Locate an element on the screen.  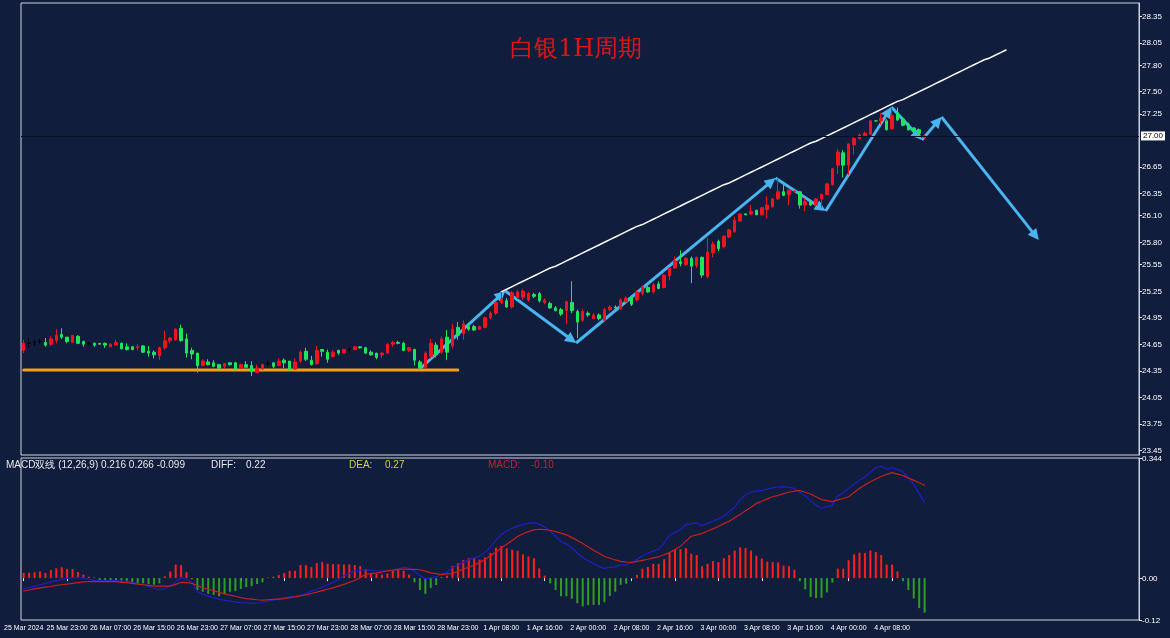
y-tick-label: 26.35 is located at coordinates (1152, 194).